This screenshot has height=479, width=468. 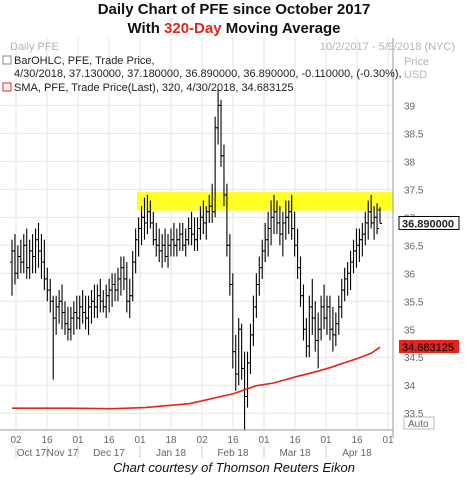 What do you see at coordinates (414, 246) in the screenshot?
I see `y-tick-label: 36.5` at bounding box center [414, 246].